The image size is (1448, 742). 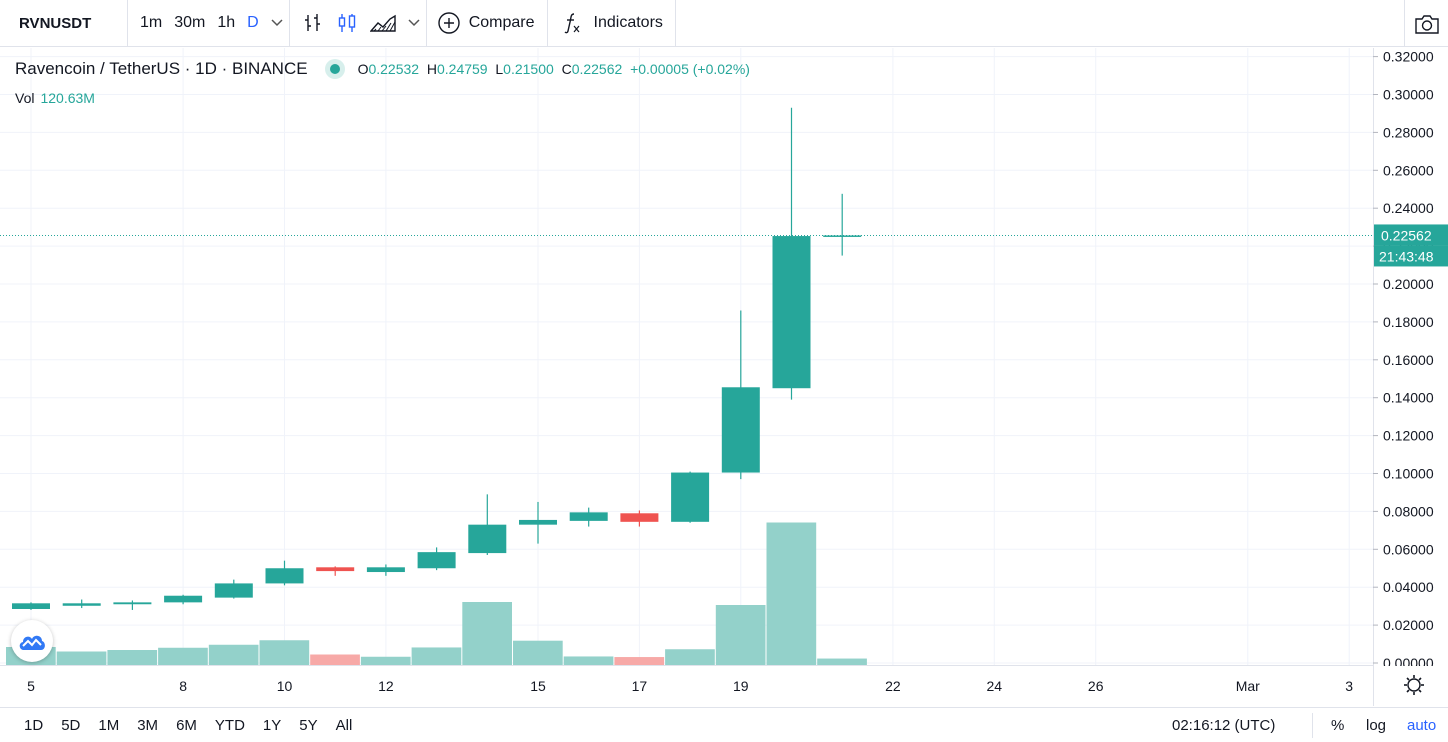 I want to click on time-tick-label: 17, so click(x=640, y=686).